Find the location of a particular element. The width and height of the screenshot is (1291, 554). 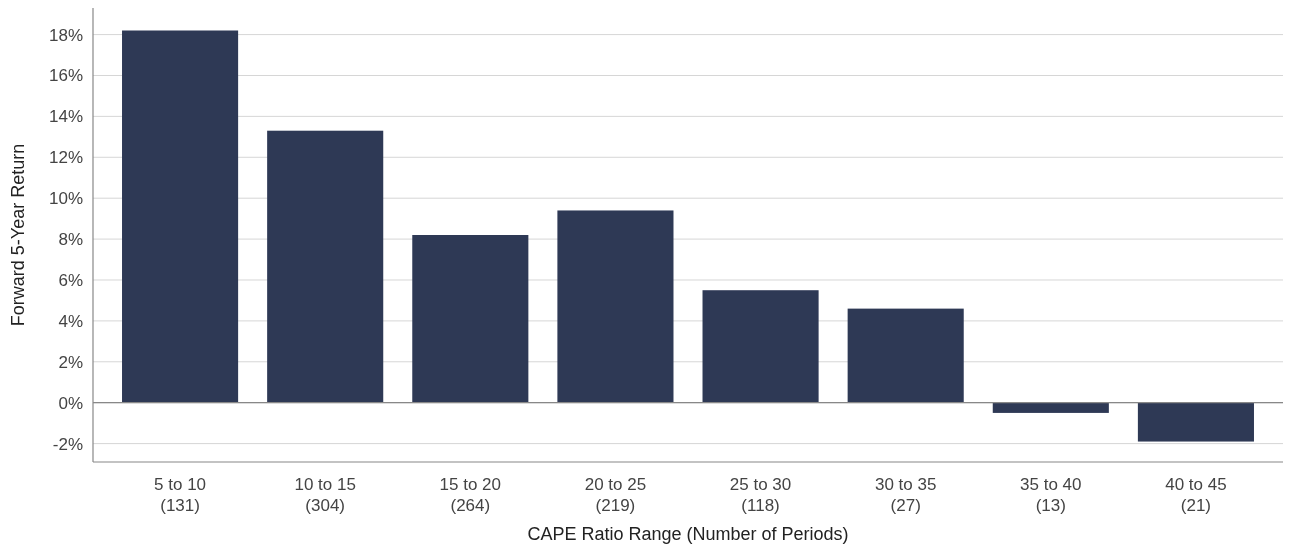

y-tick-label: 18% is located at coordinates (65, 35).